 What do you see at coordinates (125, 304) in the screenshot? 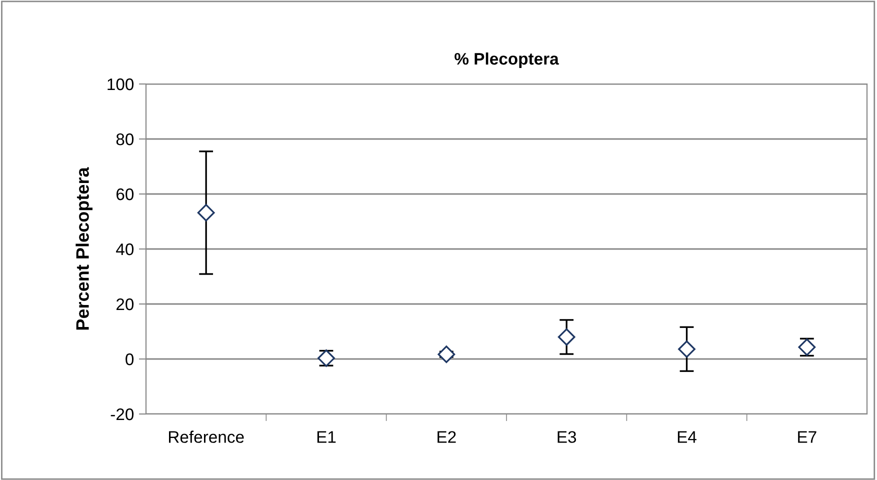
I see `y-tick-label: 20` at bounding box center [125, 304].